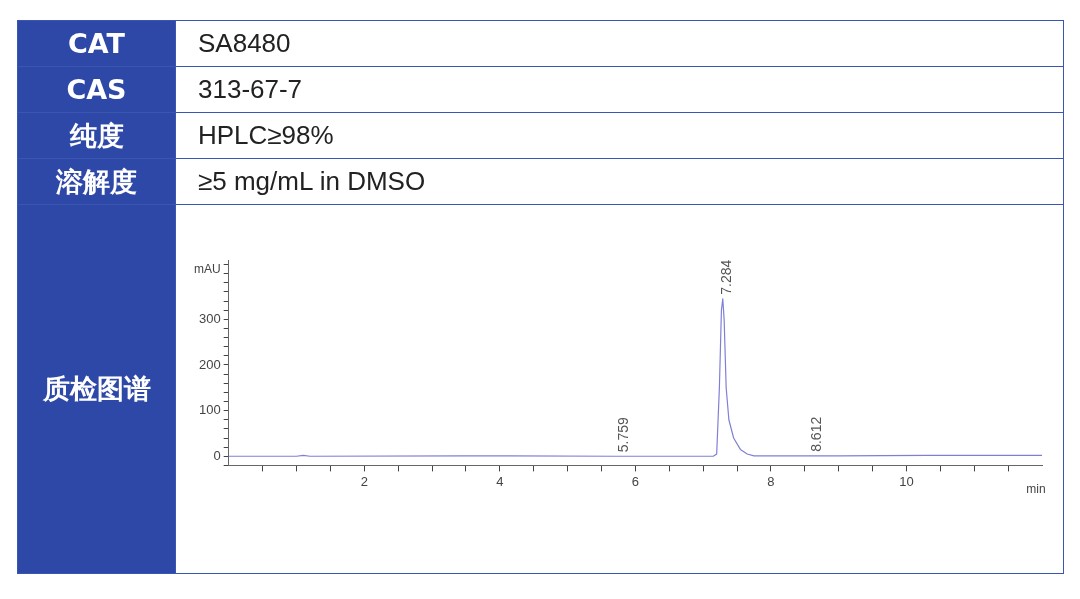  What do you see at coordinates (622, 435) in the screenshot?
I see `annotation: 5.759` at bounding box center [622, 435].